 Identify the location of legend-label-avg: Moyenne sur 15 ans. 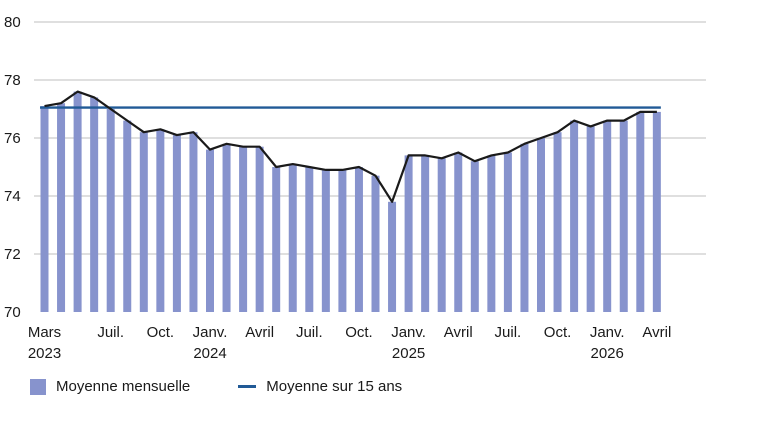
(334, 386).